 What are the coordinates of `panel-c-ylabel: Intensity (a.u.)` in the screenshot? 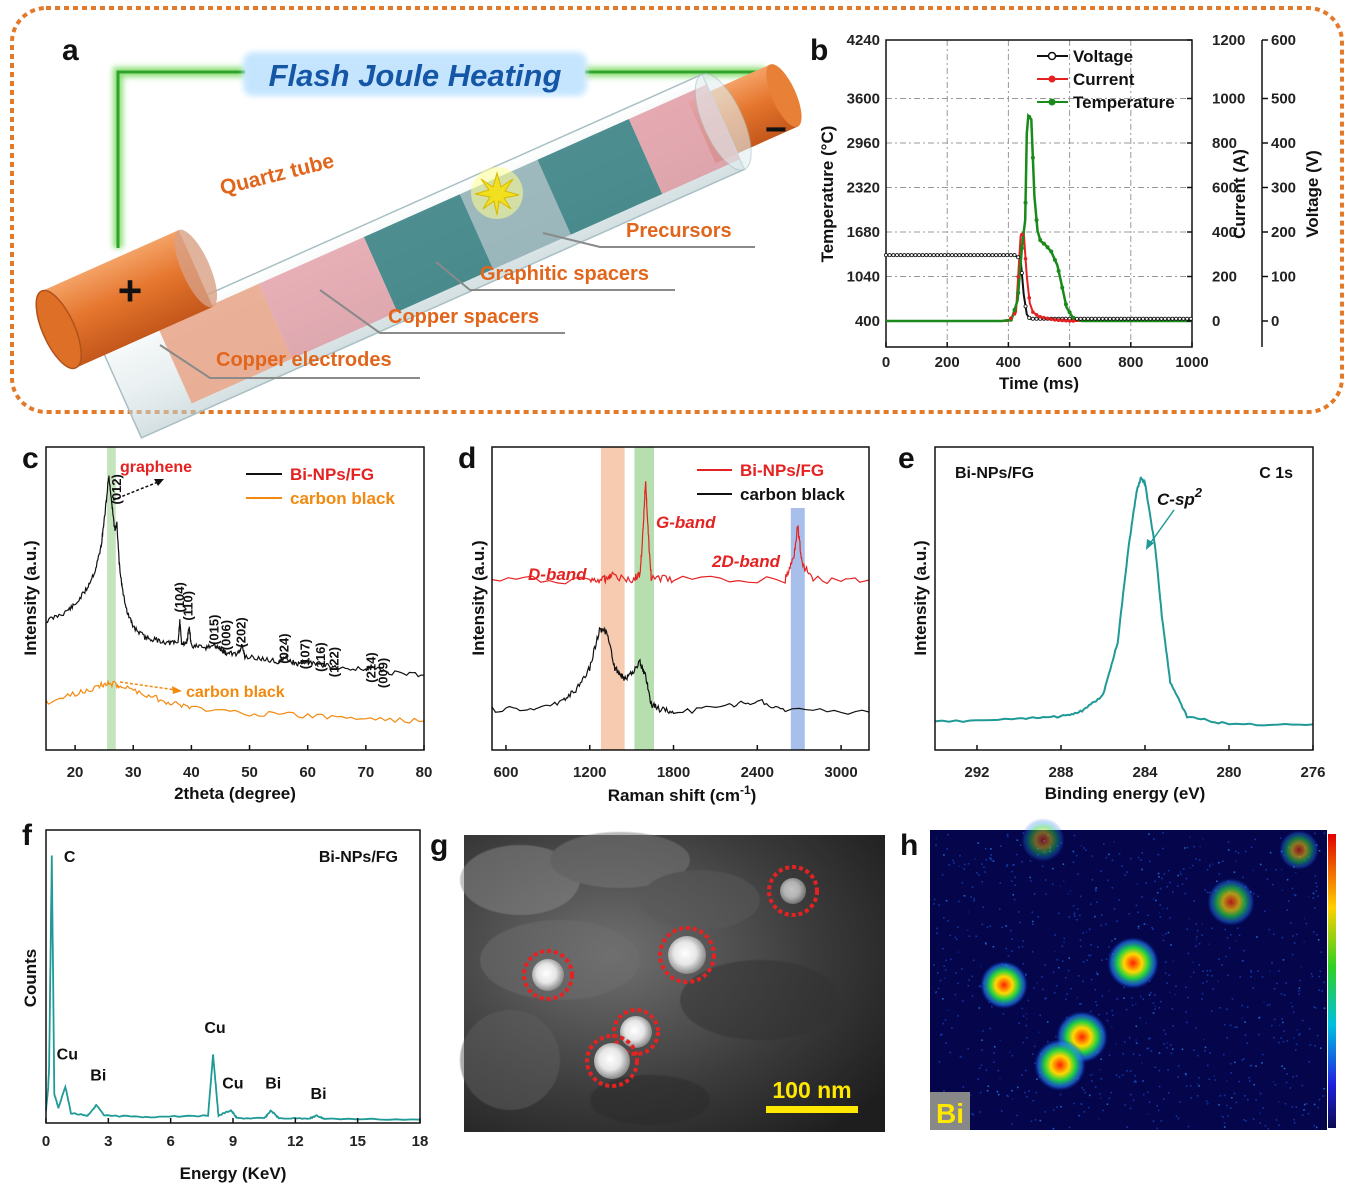 It's located at (30, 597).